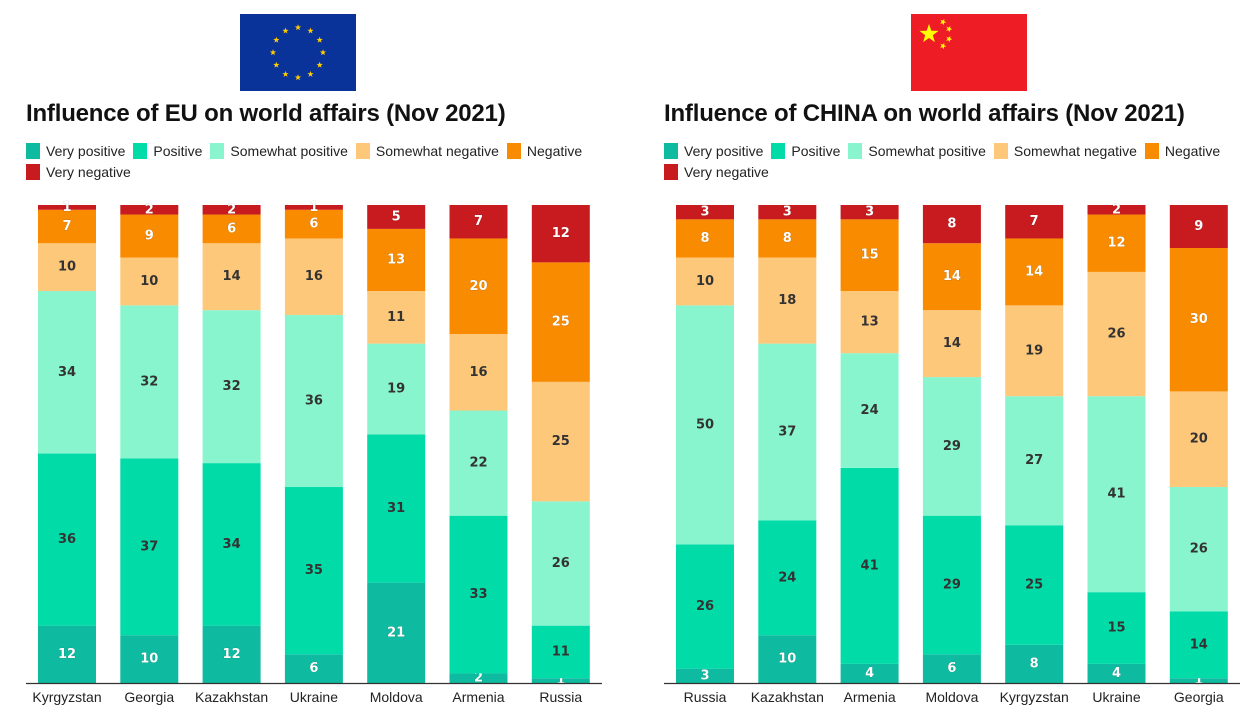 The height and width of the screenshot is (714, 1260). I want to click on bar-group: 4 15 41 26 12 2, so click(1116, 442).